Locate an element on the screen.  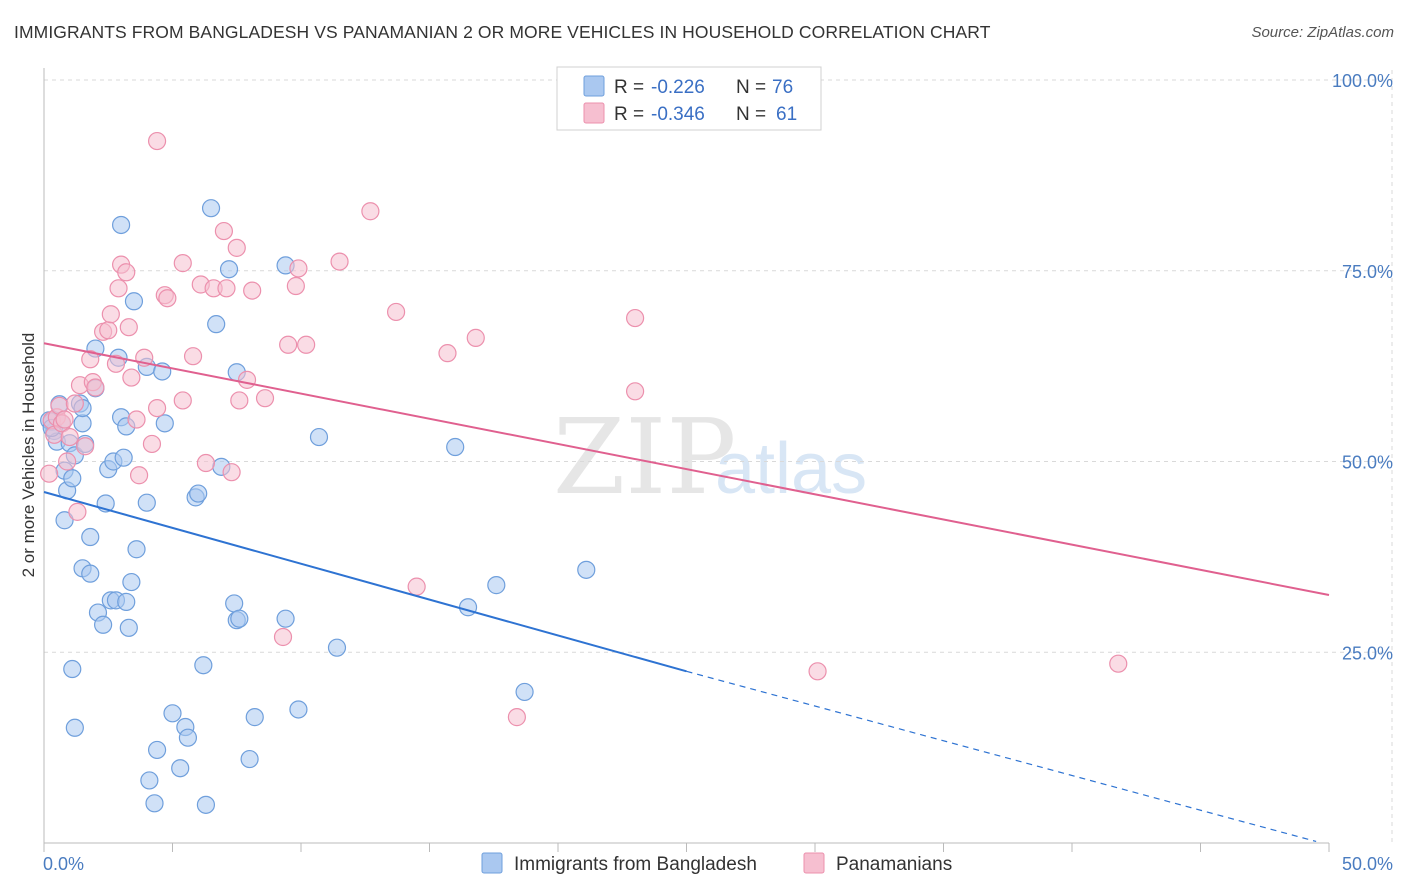
watermark-atlas: atlas is located at coordinates (791, 469).